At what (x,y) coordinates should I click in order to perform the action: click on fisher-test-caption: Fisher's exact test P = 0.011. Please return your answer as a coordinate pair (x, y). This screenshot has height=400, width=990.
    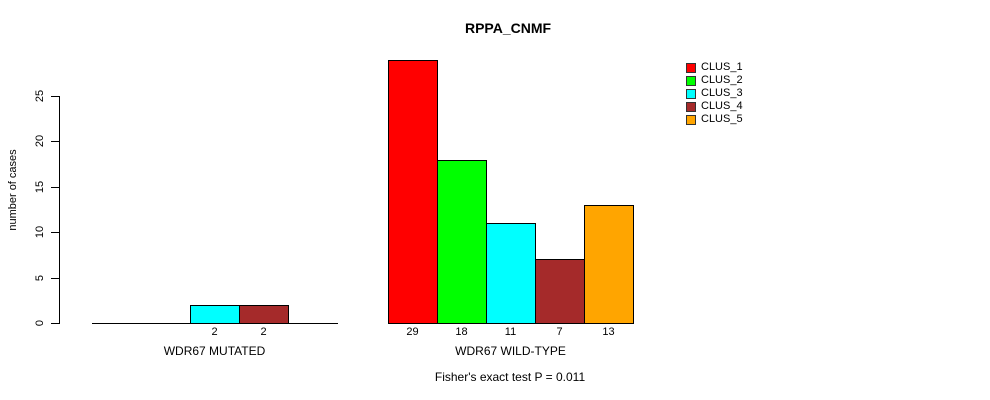
    Looking at the image, I should click on (510, 377).